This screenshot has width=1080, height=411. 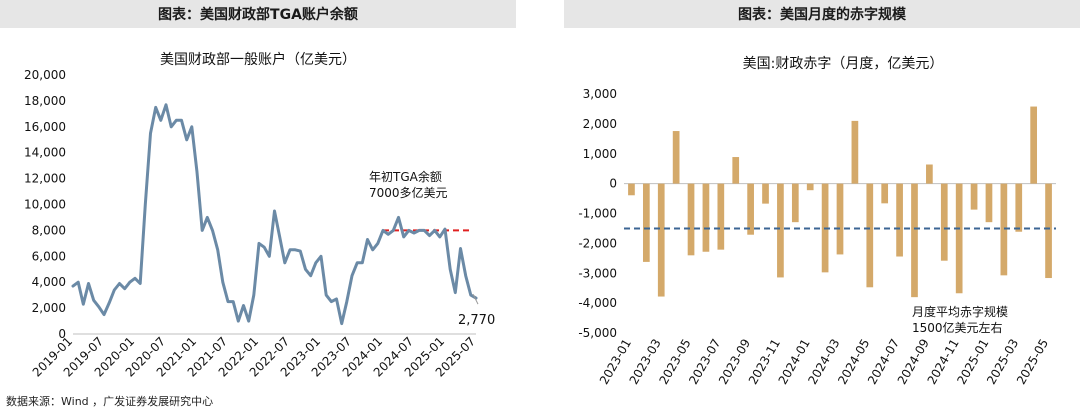 What do you see at coordinates (597, 243) in the screenshot?
I see `deficit-y-tick-label: -2,000` at bounding box center [597, 243].